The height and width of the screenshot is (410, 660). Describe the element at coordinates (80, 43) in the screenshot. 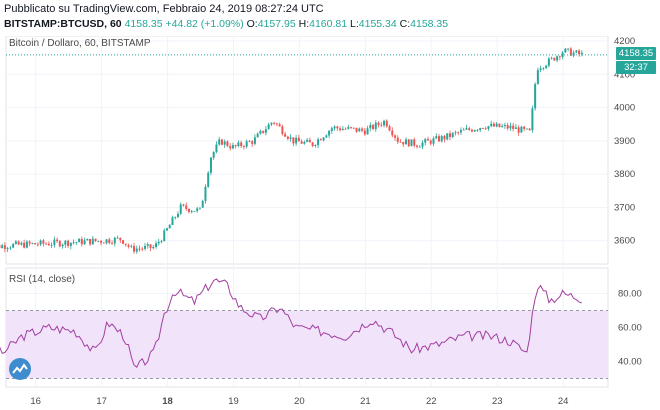

I see `main-pane-title: Bitcoin / Dollaro, 60, BITSTAMP` at that location.